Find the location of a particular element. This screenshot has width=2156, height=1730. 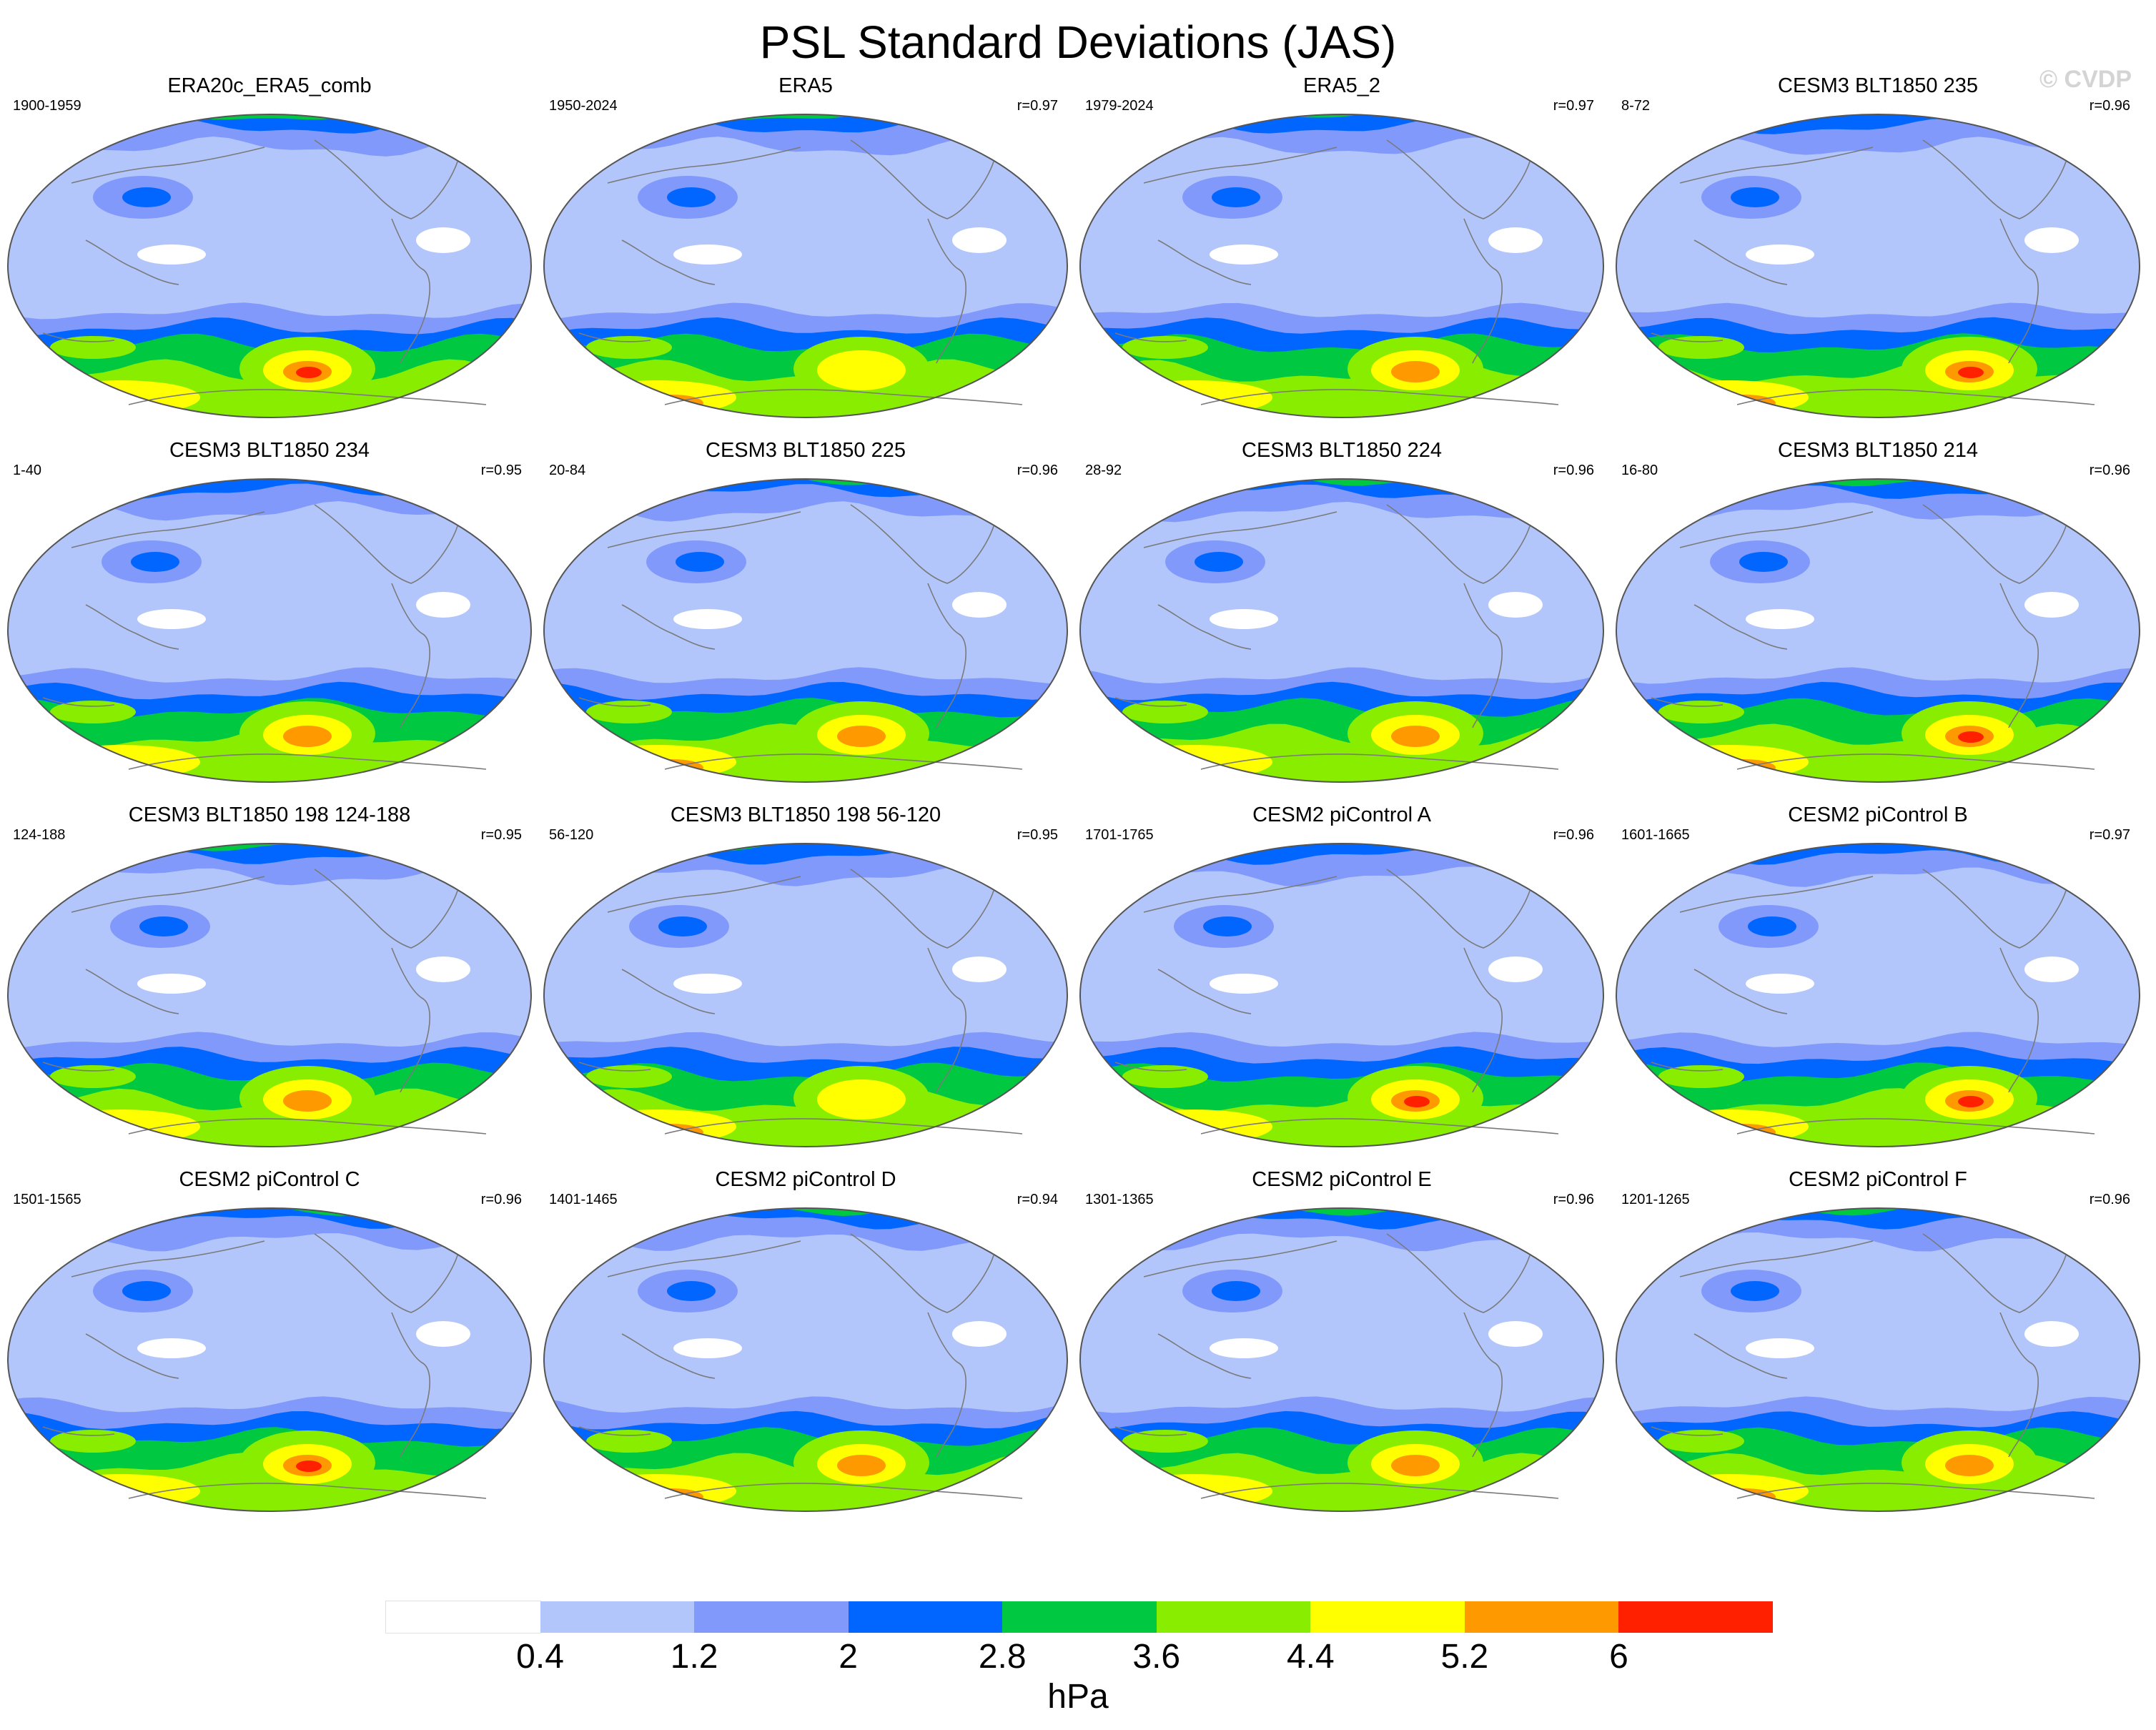

colorbar-tick-label: 3.6 is located at coordinates (1156, 1657).